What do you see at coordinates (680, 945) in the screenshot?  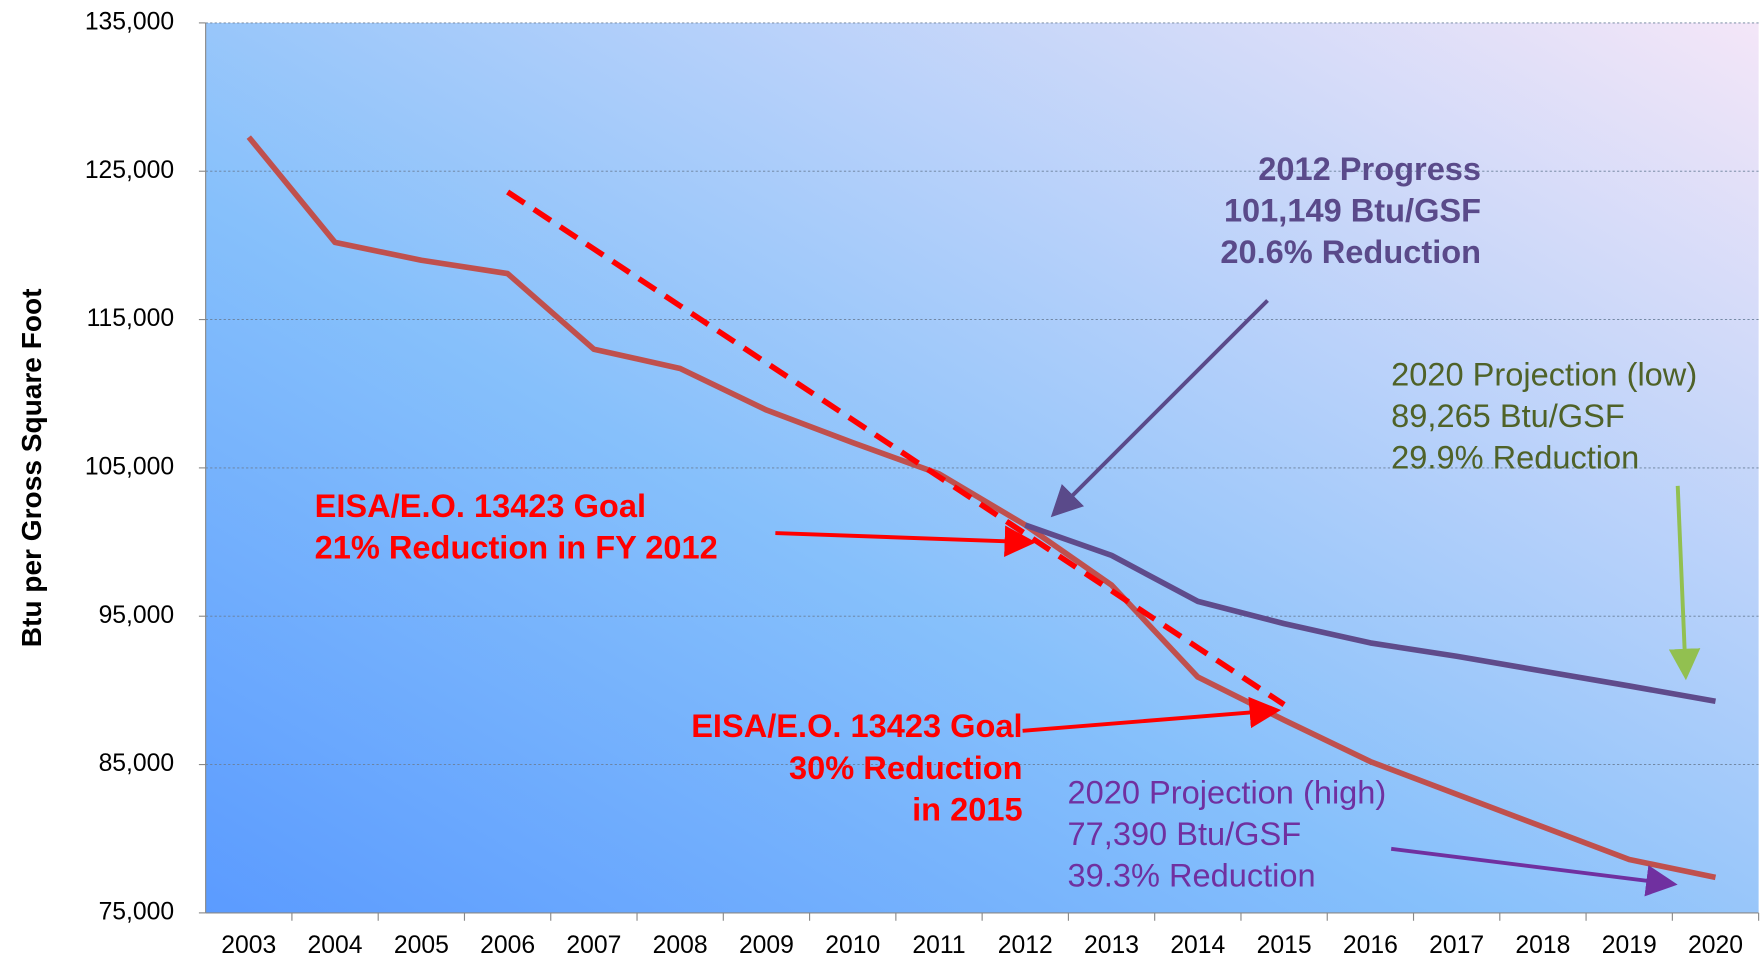 I see `x-tick-label: 2008` at bounding box center [680, 945].